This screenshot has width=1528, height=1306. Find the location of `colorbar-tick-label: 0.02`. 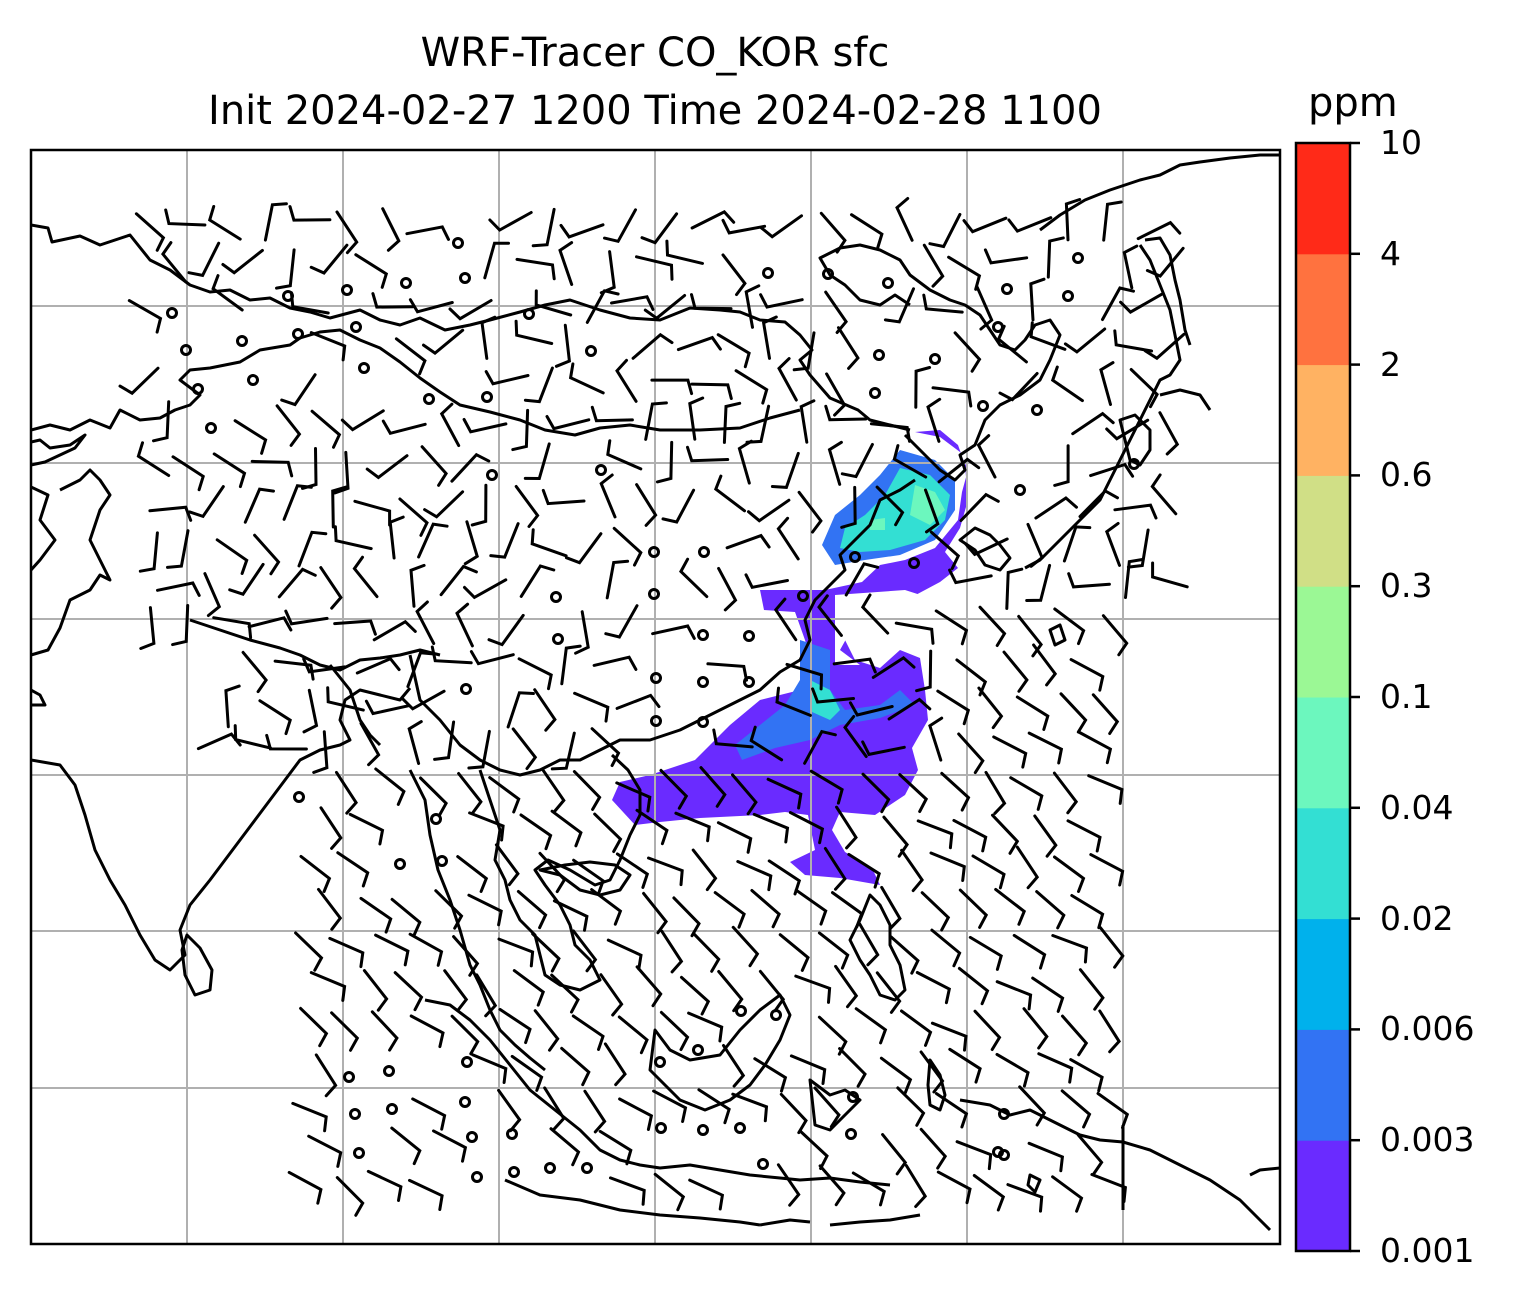

colorbar-tick-label: 0.02 is located at coordinates (1417, 918).